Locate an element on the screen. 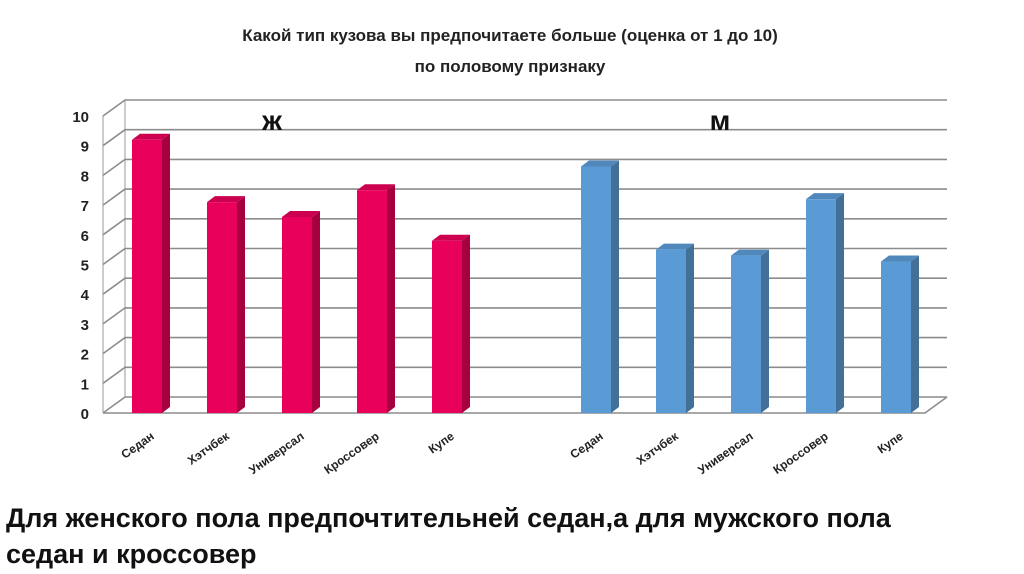 The height and width of the screenshot is (574, 1024). y-tick-label: 5 is located at coordinates (85, 266).